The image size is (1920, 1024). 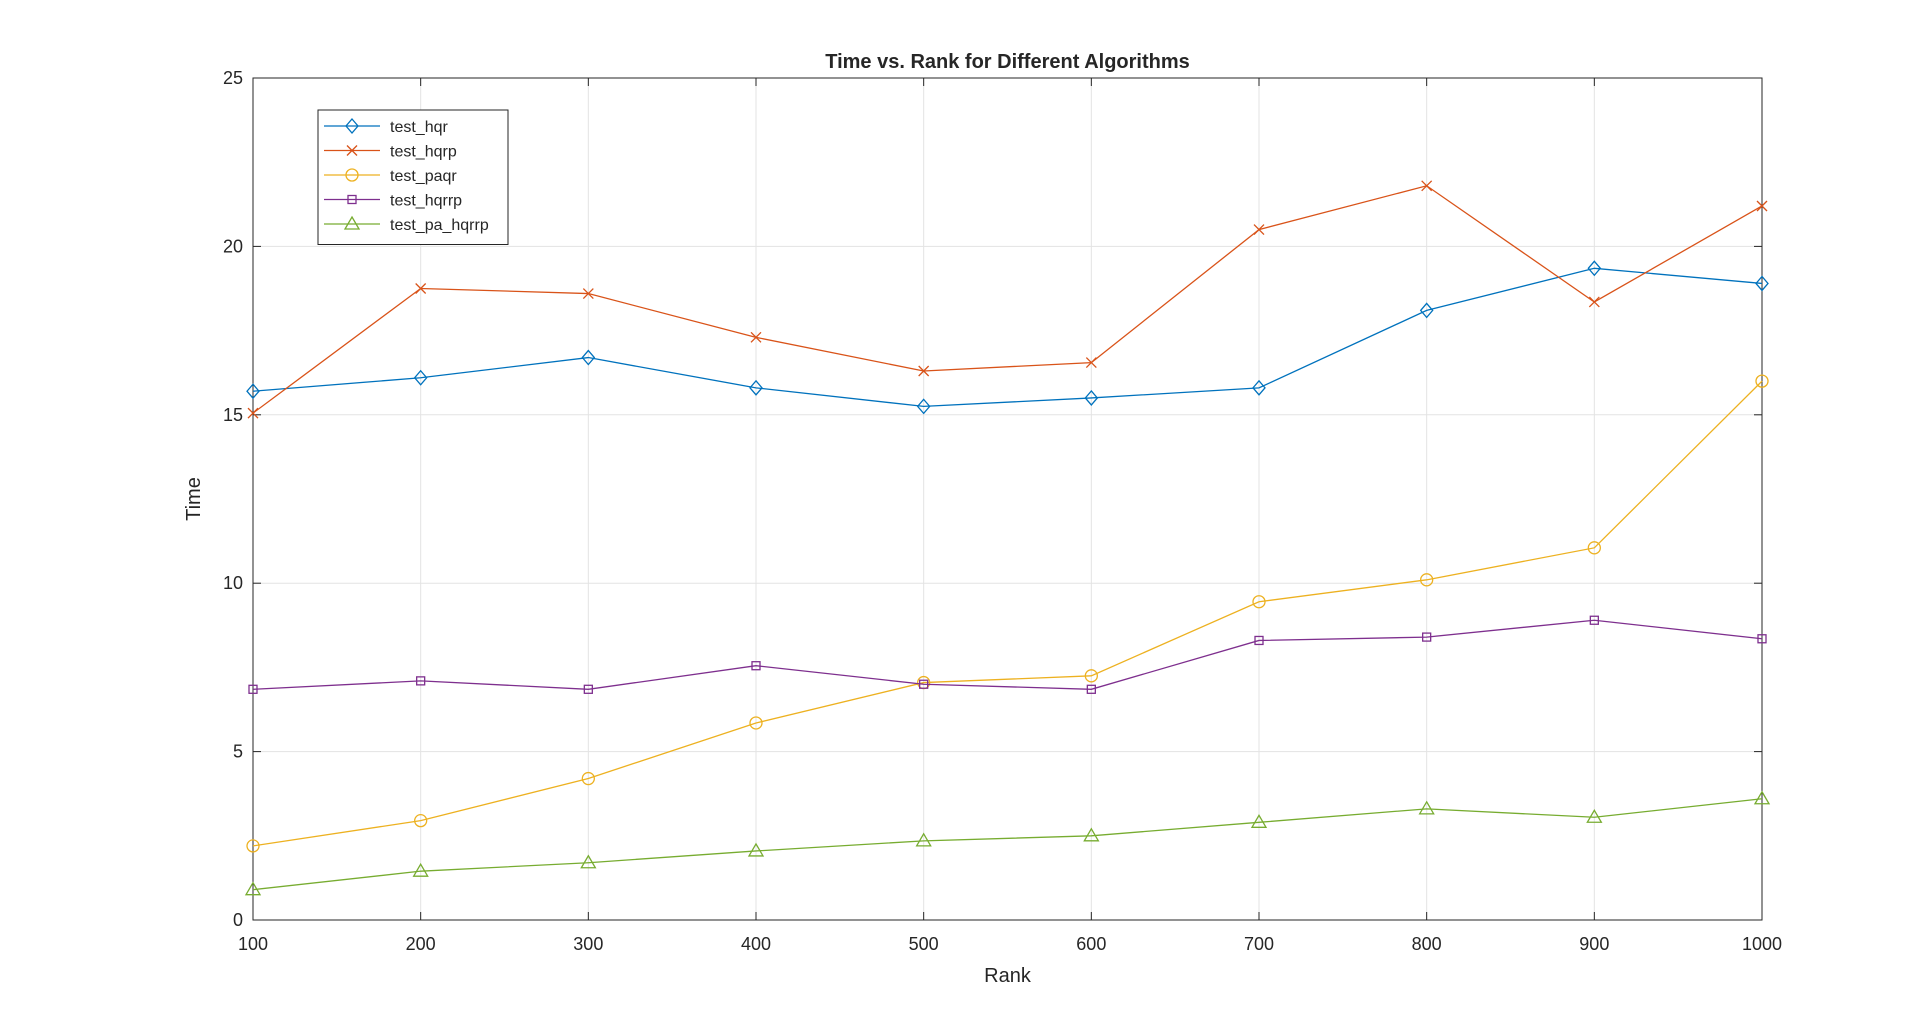 I want to click on x-tick-label: 700, so click(x=1259, y=944).